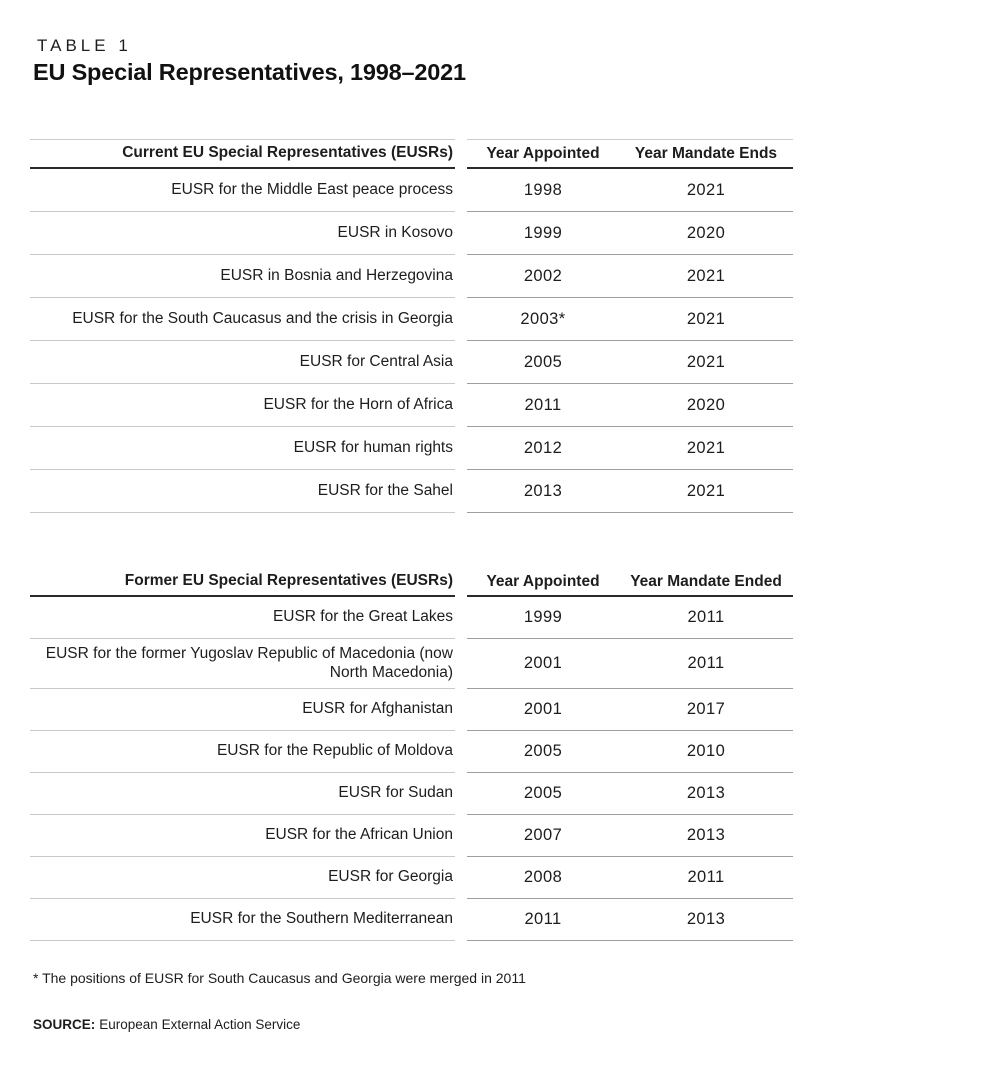 This screenshot has height=1078, width=1000. Describe the element at coordinates (242, 794) in the screenshot. I see `eusr-name-cell: EUSR for Sudan` at that location.